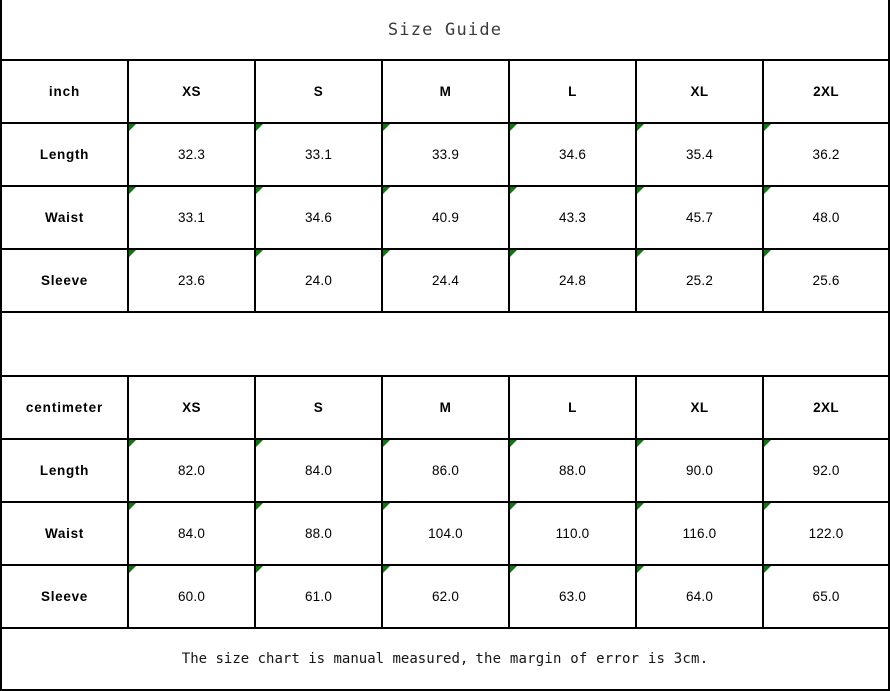 The width and height of the screenshot is (890, 691). What do you see at coordinates (825, 407) in the screenshot?
I see `size-header-cm-2xl: 2XL` at bounding box center [825, 407].